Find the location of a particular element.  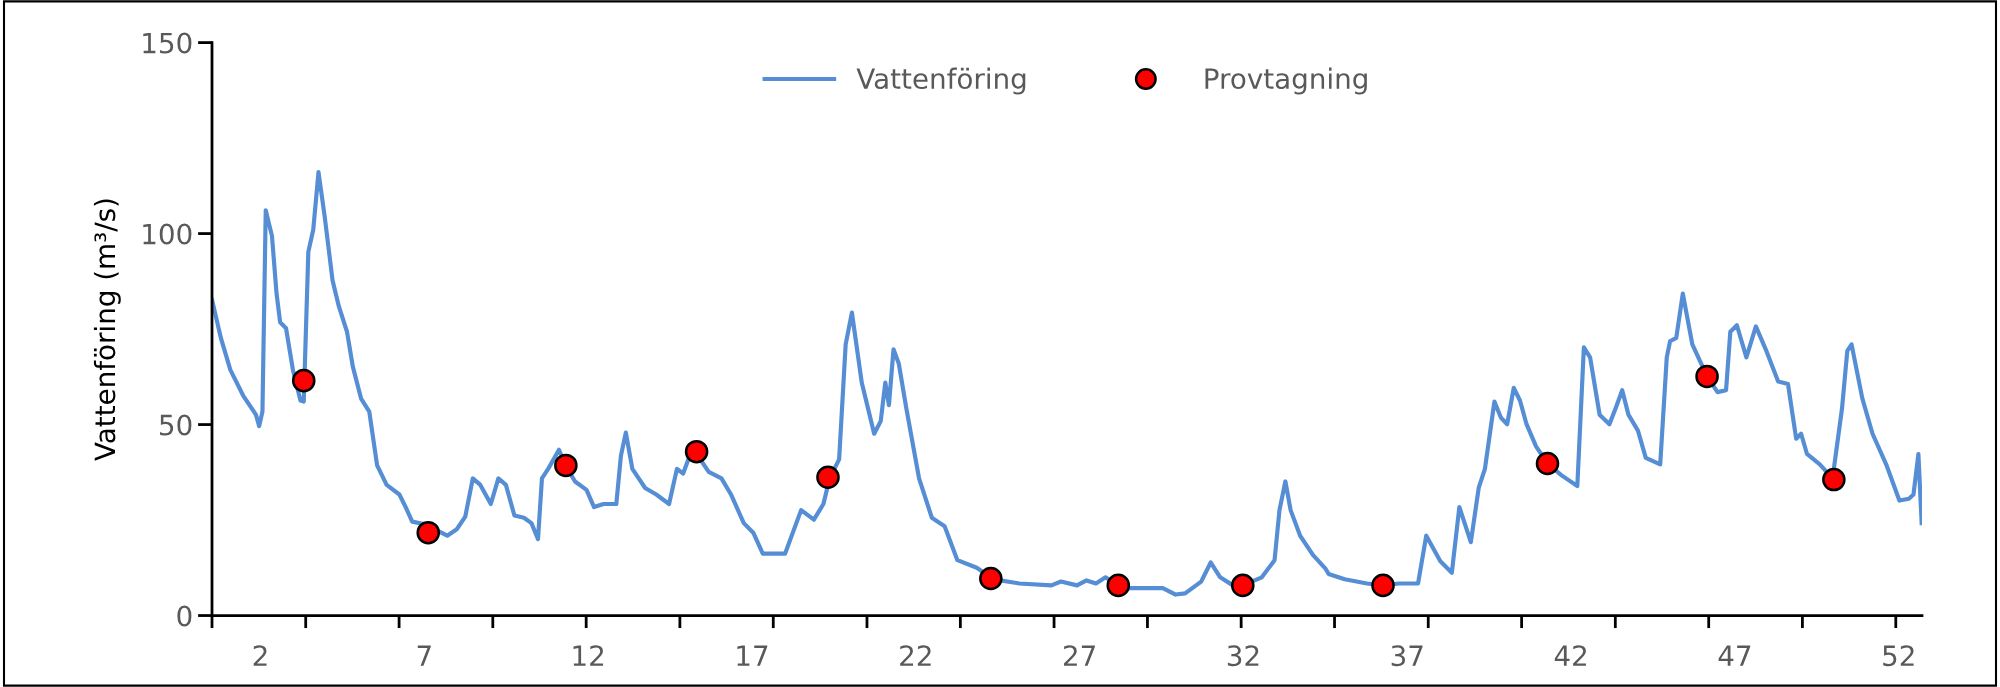

legend-label: Vattenföring is located at coordinates (941, 81).